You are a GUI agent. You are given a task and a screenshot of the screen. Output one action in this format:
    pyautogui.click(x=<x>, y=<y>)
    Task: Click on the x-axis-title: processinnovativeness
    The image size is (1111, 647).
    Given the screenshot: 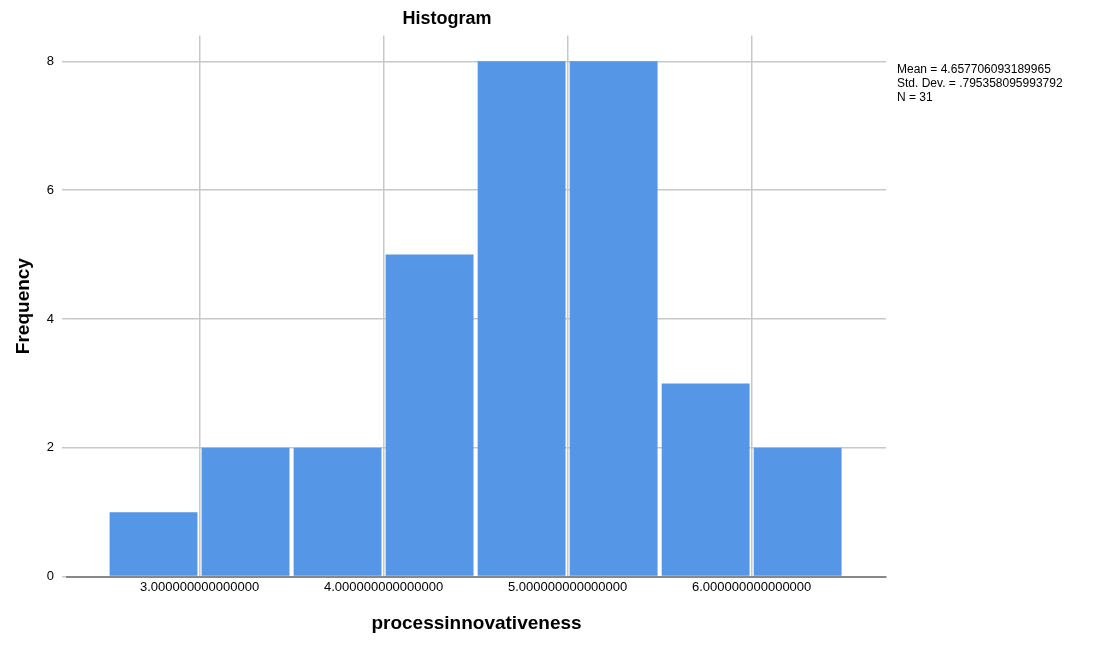 What is the action you would take?
    pyautogui.click(x=476, y=622)
    